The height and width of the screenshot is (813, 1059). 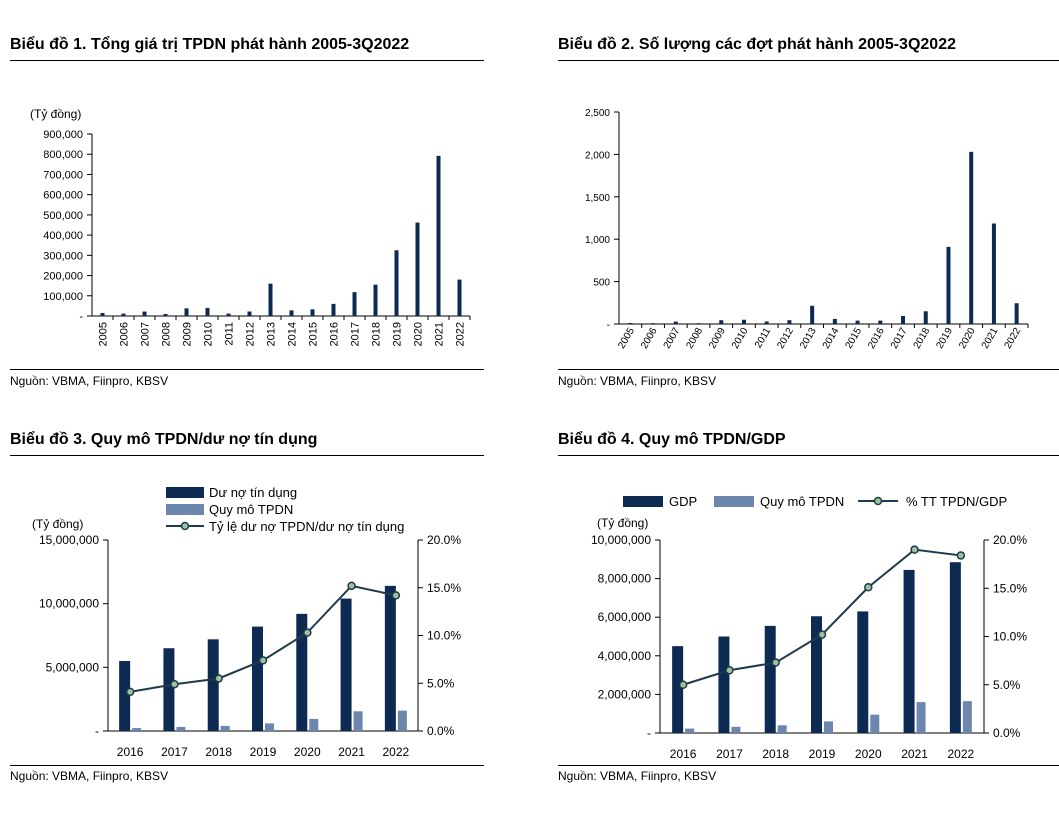 I want to click on chart2-x-tick-label: 2018, so click(x=922, y=338).